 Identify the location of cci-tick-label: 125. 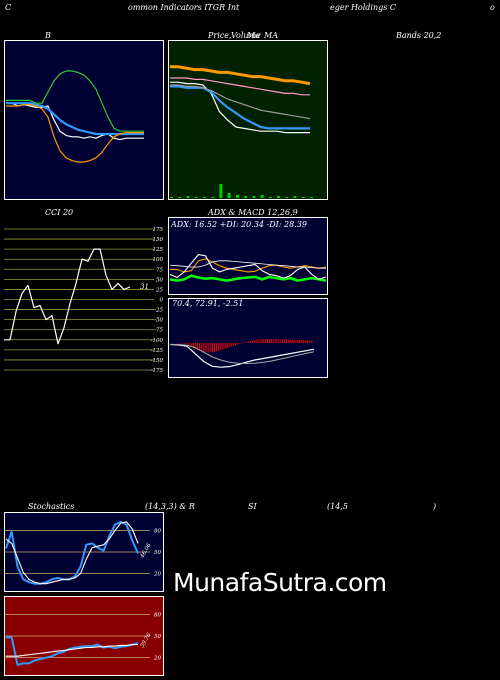
(158, 250).